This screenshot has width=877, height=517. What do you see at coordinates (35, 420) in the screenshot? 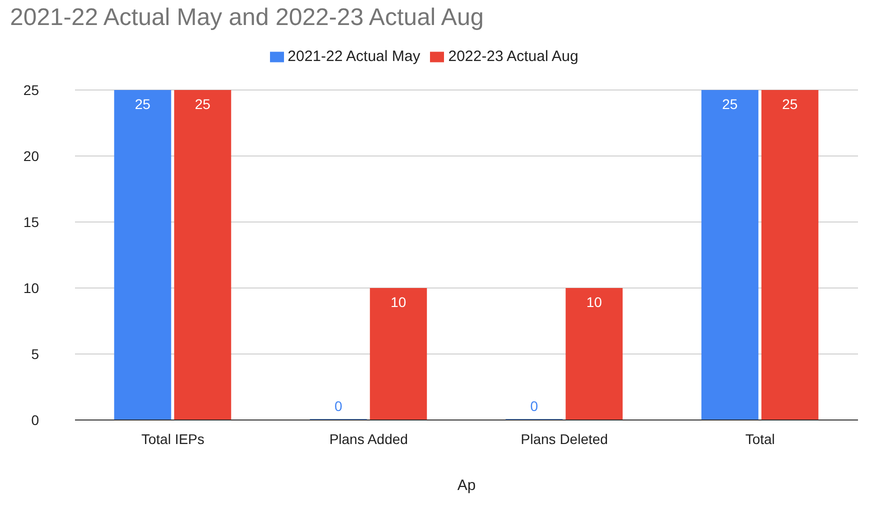
I see `y-tick-label: 0` at bounding box center [35, 420].